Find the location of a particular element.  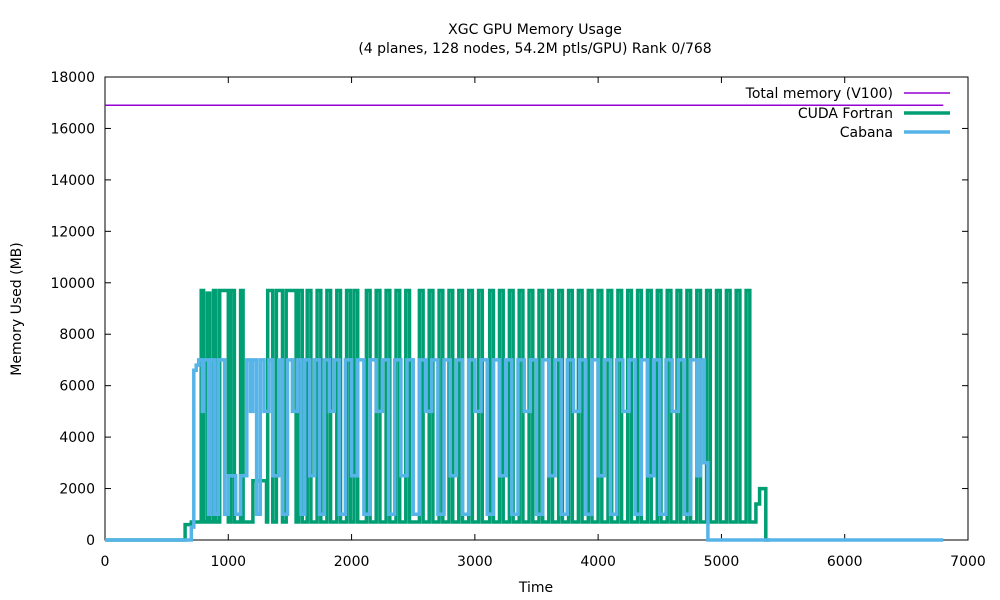

x-tick-label: 4000 is located at coordinates (598, 562).